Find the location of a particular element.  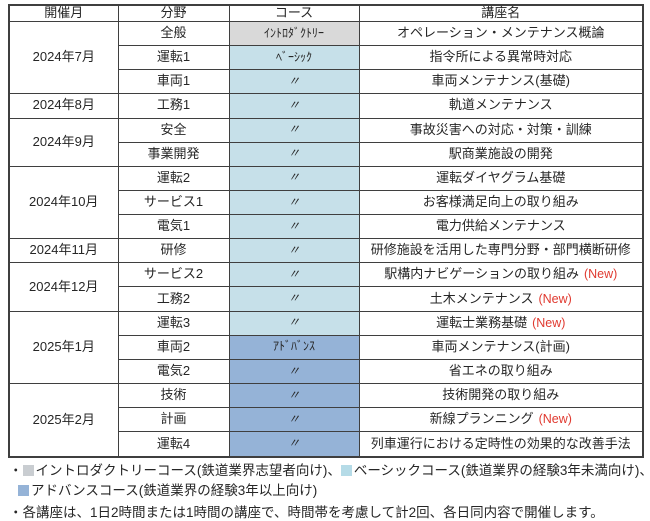

cell-lecture: 省エネの取り組み is located at coordinates (501, 371).